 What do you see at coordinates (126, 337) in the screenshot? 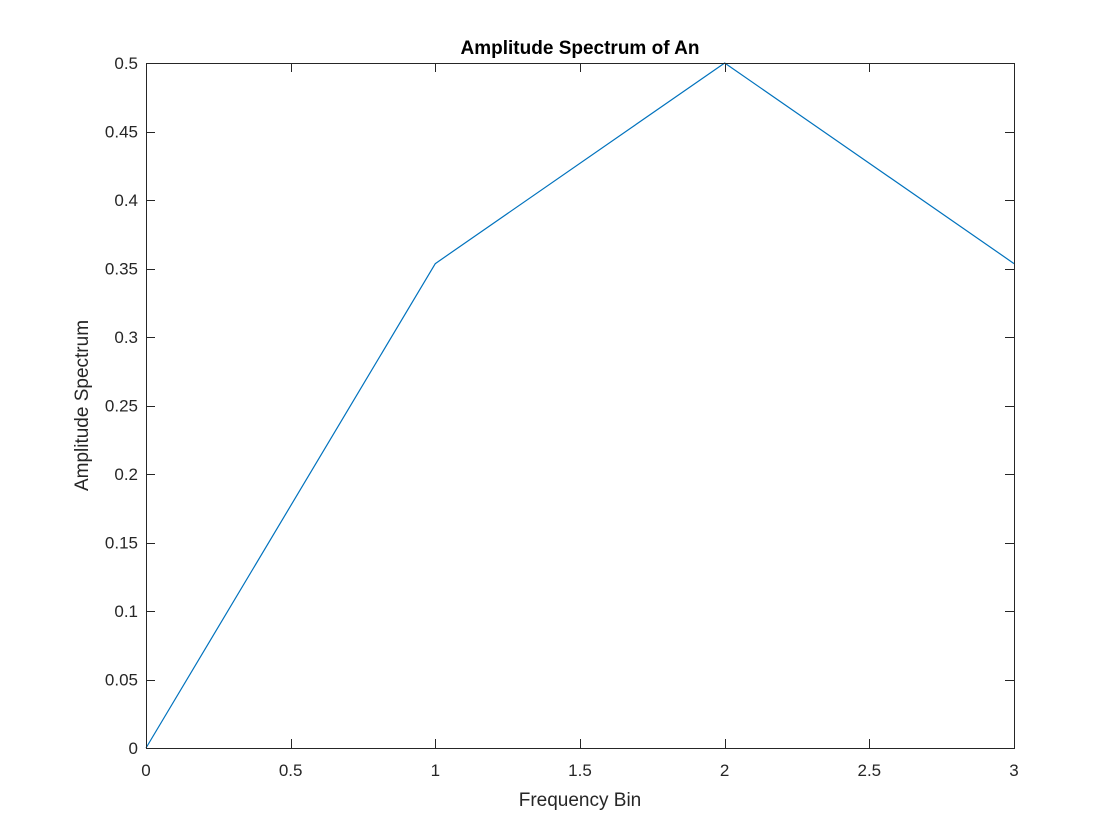
I see `y-tick-label: 0.3` at bounding box center [126, 337].